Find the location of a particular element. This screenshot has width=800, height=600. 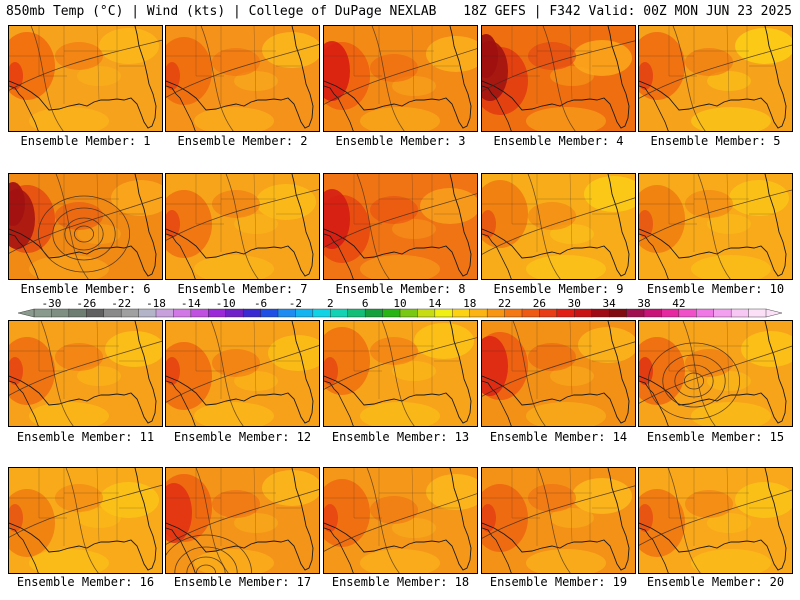

colorbar-tick-label: -6 is located at coordinates (260, 304).